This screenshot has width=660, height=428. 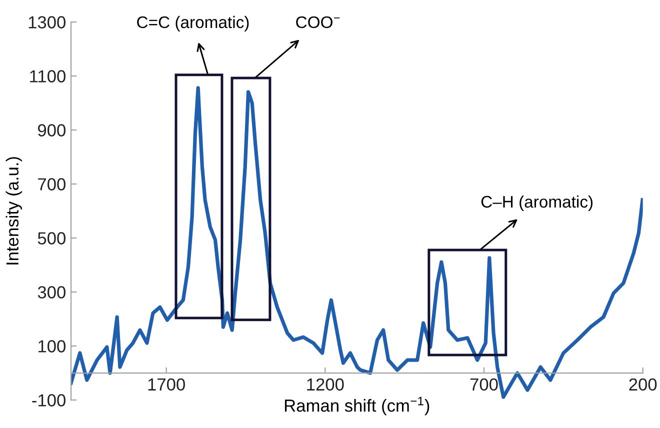 What do you see at coordinates (52, 238) in the screenshot?
I see `y-tick-label: 500` at bounding box center [52, 238].